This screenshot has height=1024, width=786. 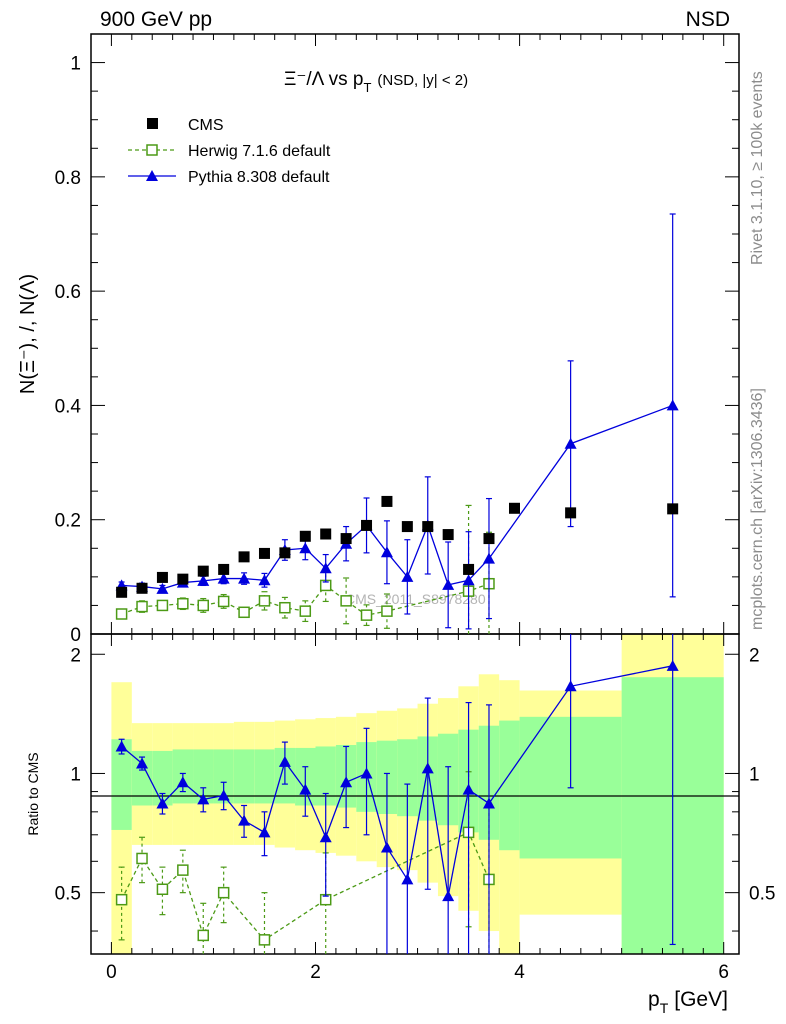 What do you see at coordinates (68, 292) in the screenshot?
I see `y-tick-label: 0.6` at bounding box center [68, 292].